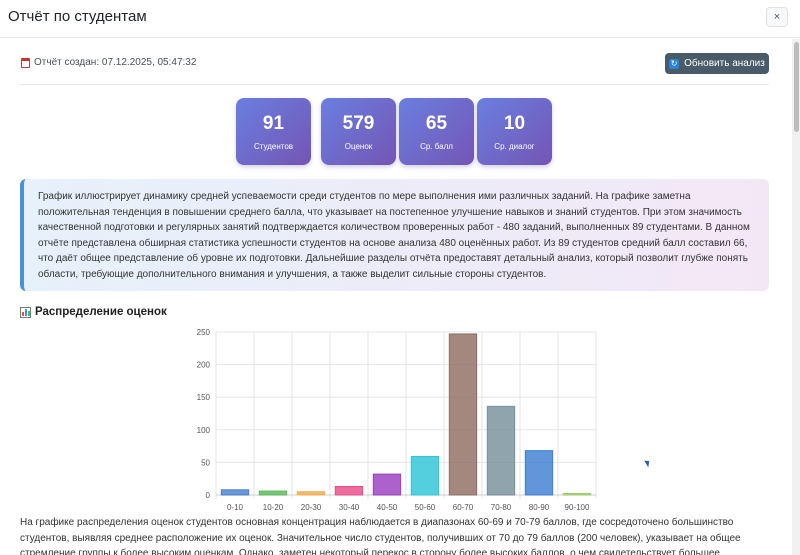  Describe the element at coordinates (101, 312) in the screenshot. I see `section-title-text: Распределение оценок` at that location.